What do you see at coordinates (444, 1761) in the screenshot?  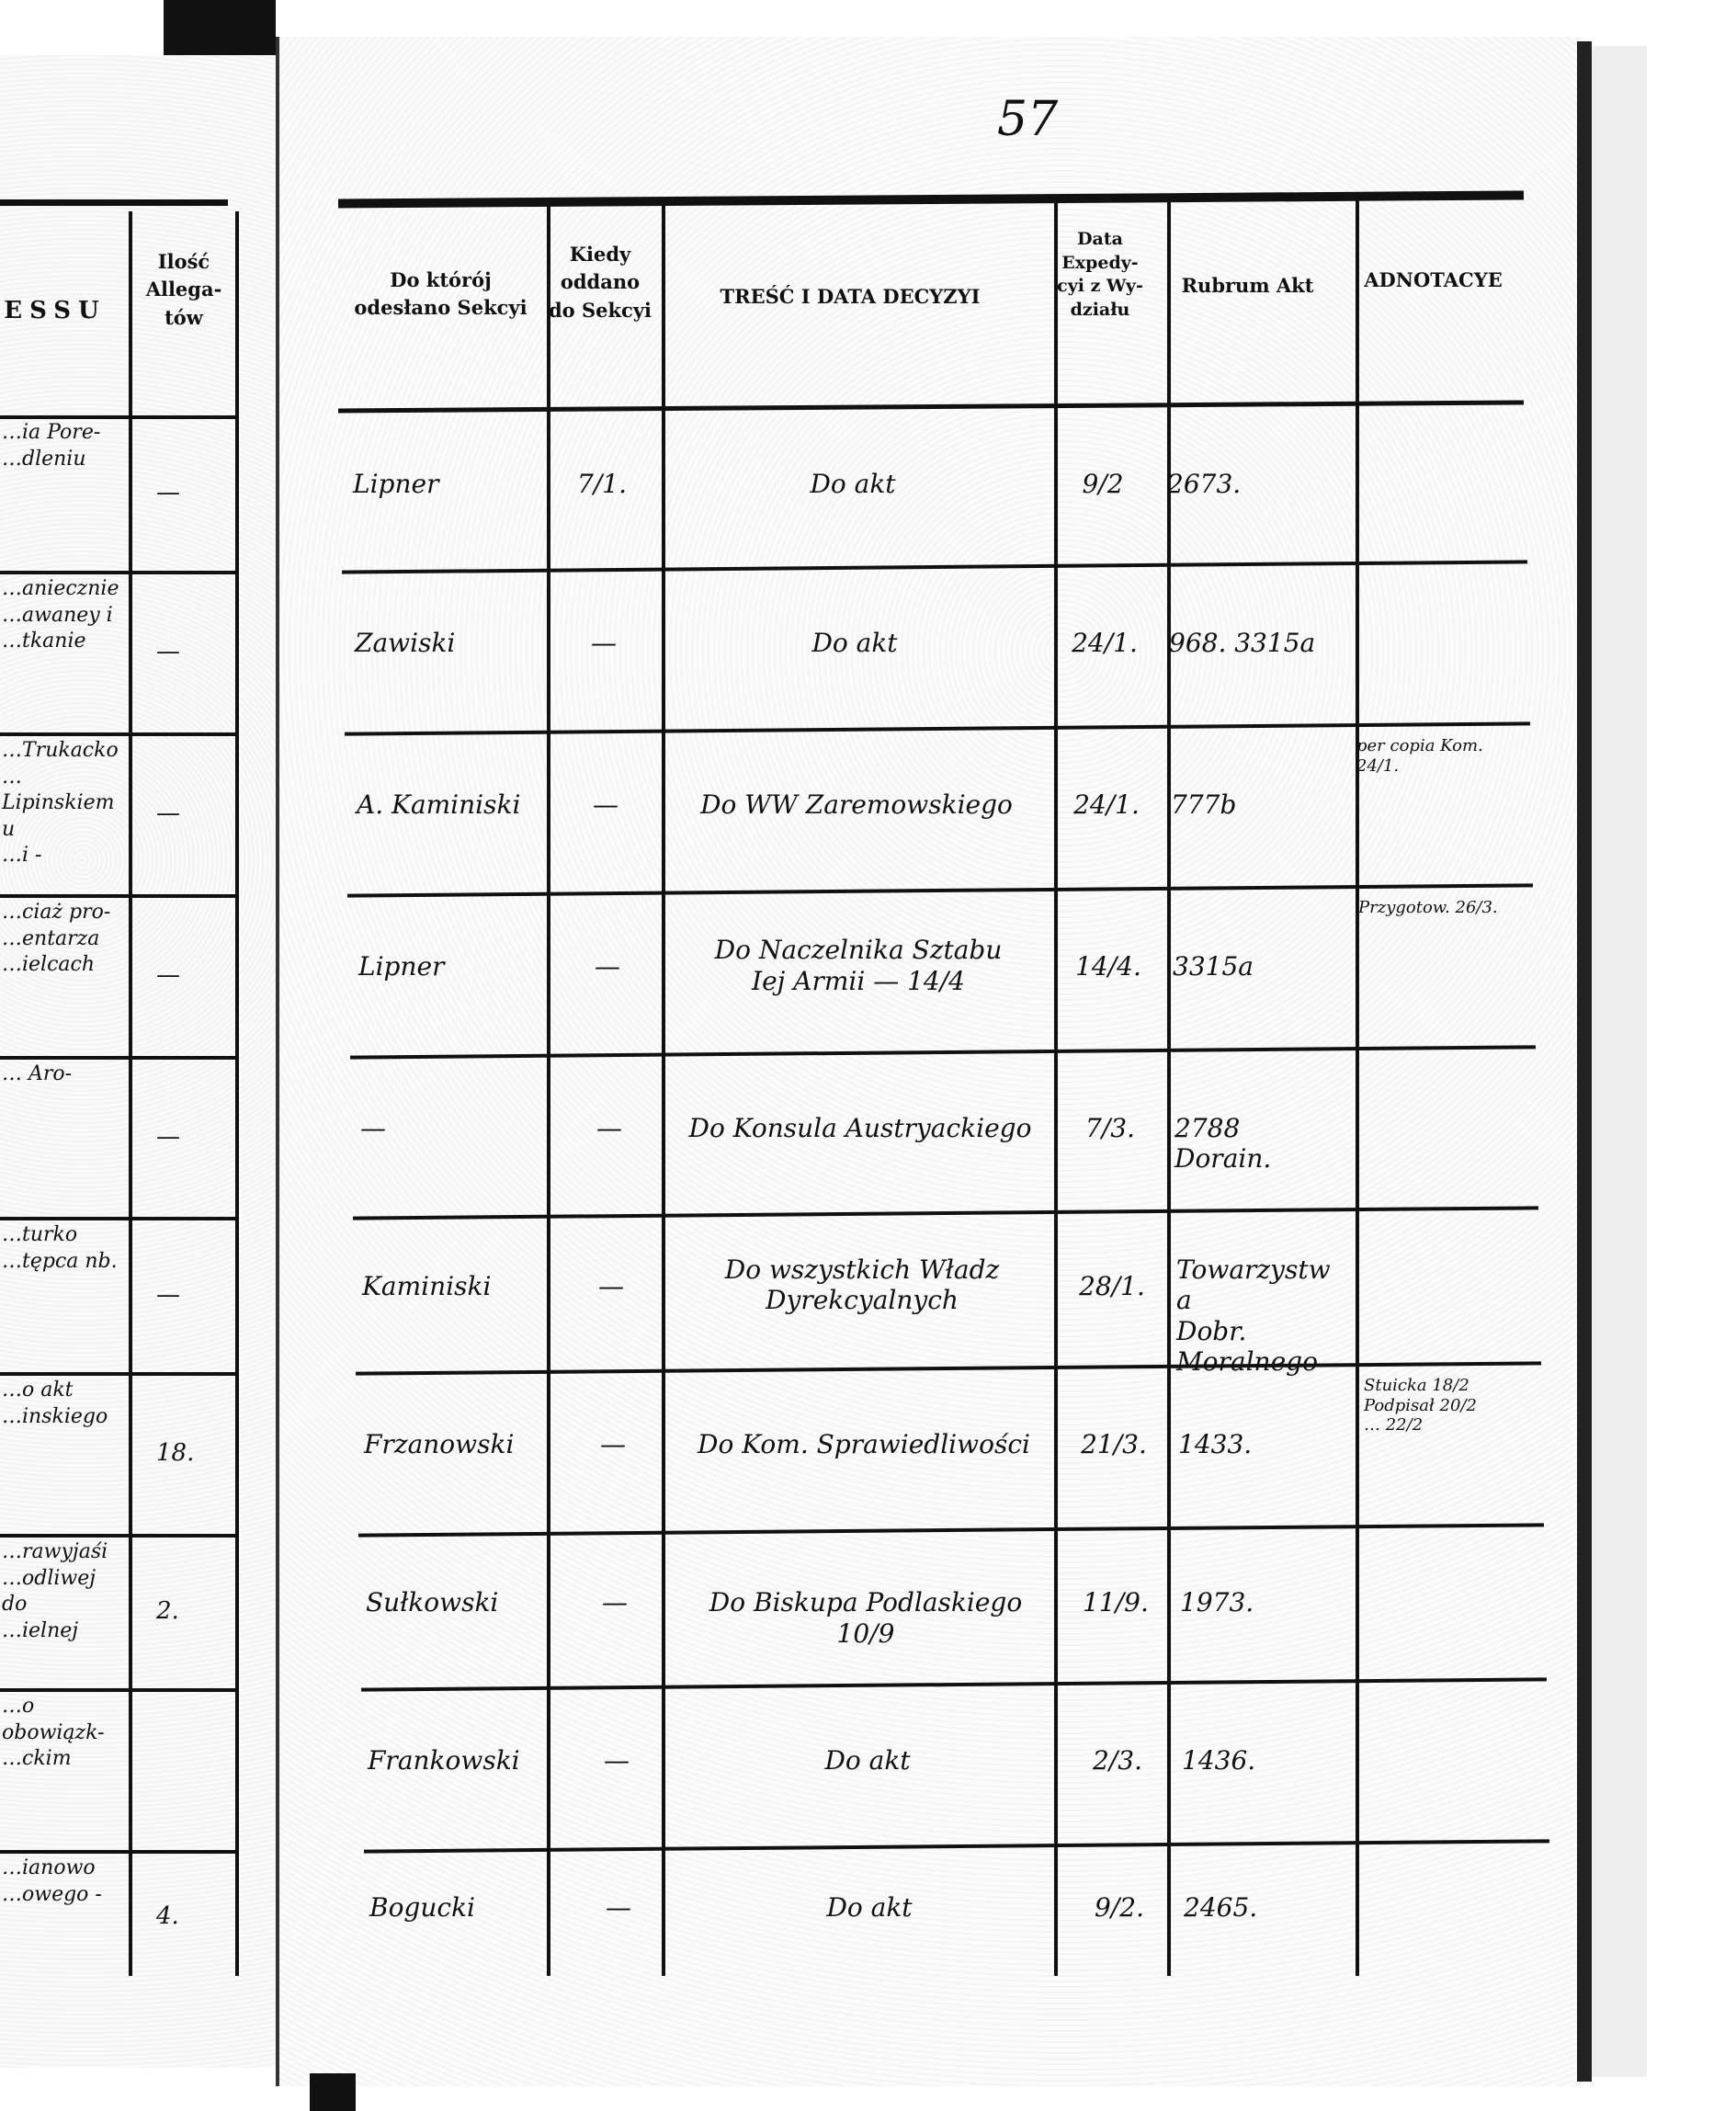 I see `cell-sekcja: Frankowski` at bounding box center [444, 1761].